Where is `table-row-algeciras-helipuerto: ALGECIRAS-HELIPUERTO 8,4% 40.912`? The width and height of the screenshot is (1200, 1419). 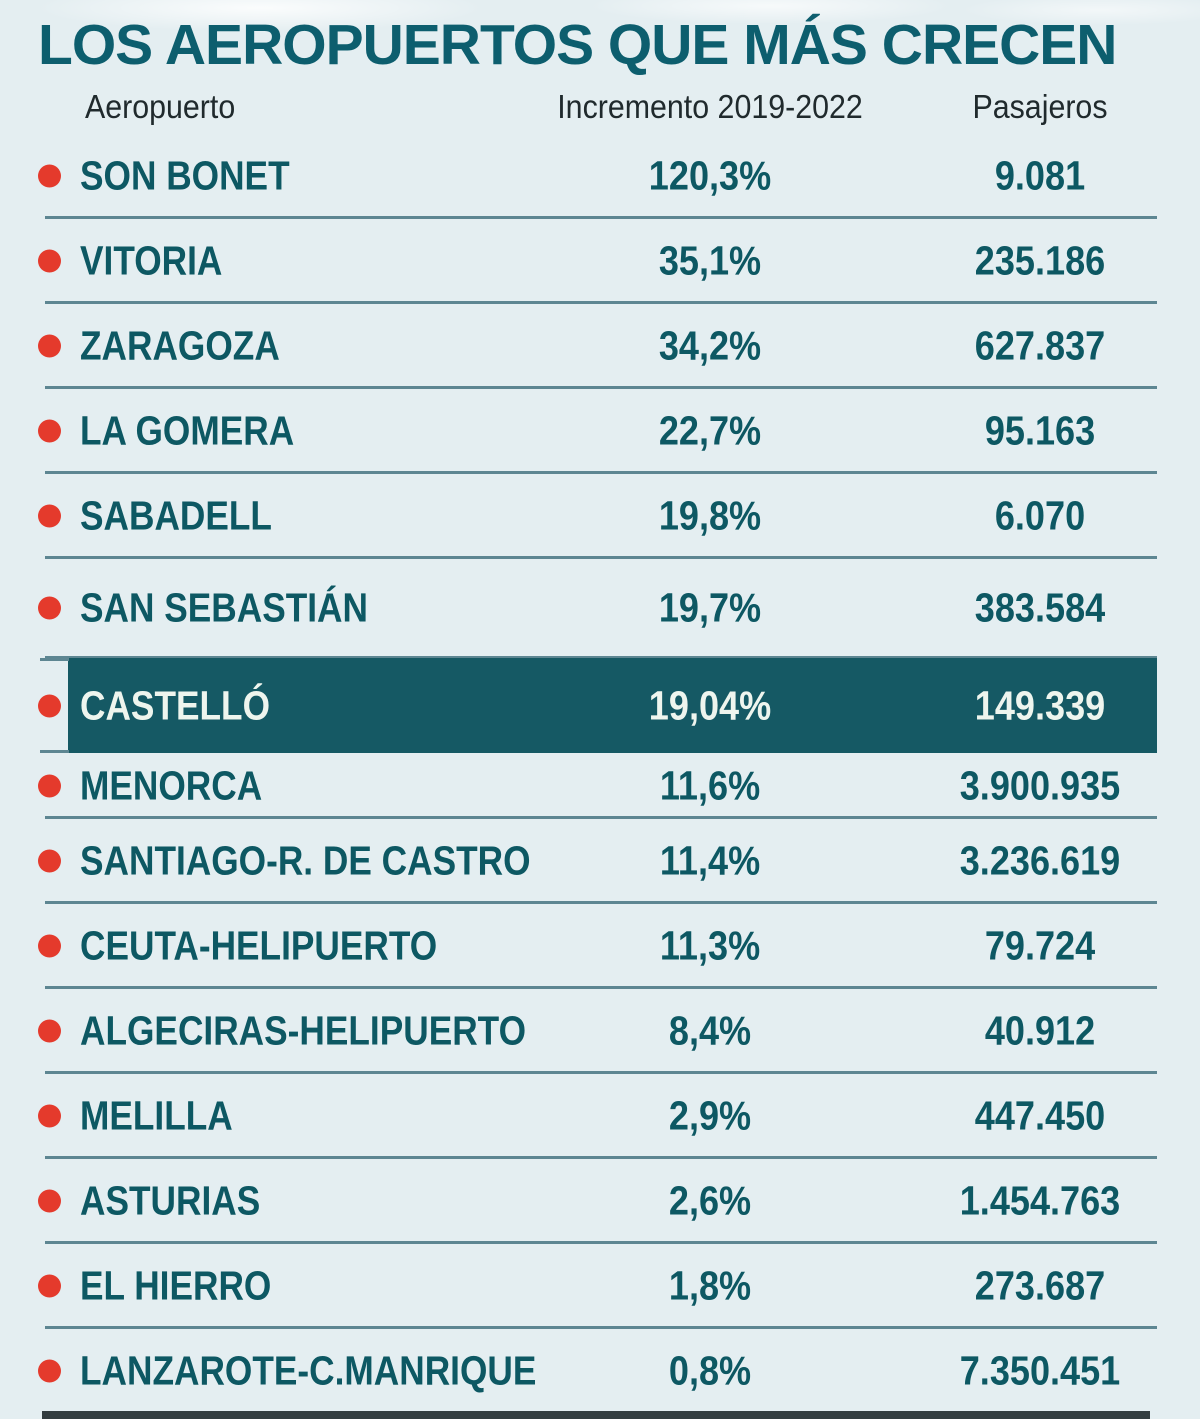 table-row-algeciras-helipuerto: ALGECIRAS-HELIPUERTO 8,4% 40.912 is located at coordinates (600, 1031).